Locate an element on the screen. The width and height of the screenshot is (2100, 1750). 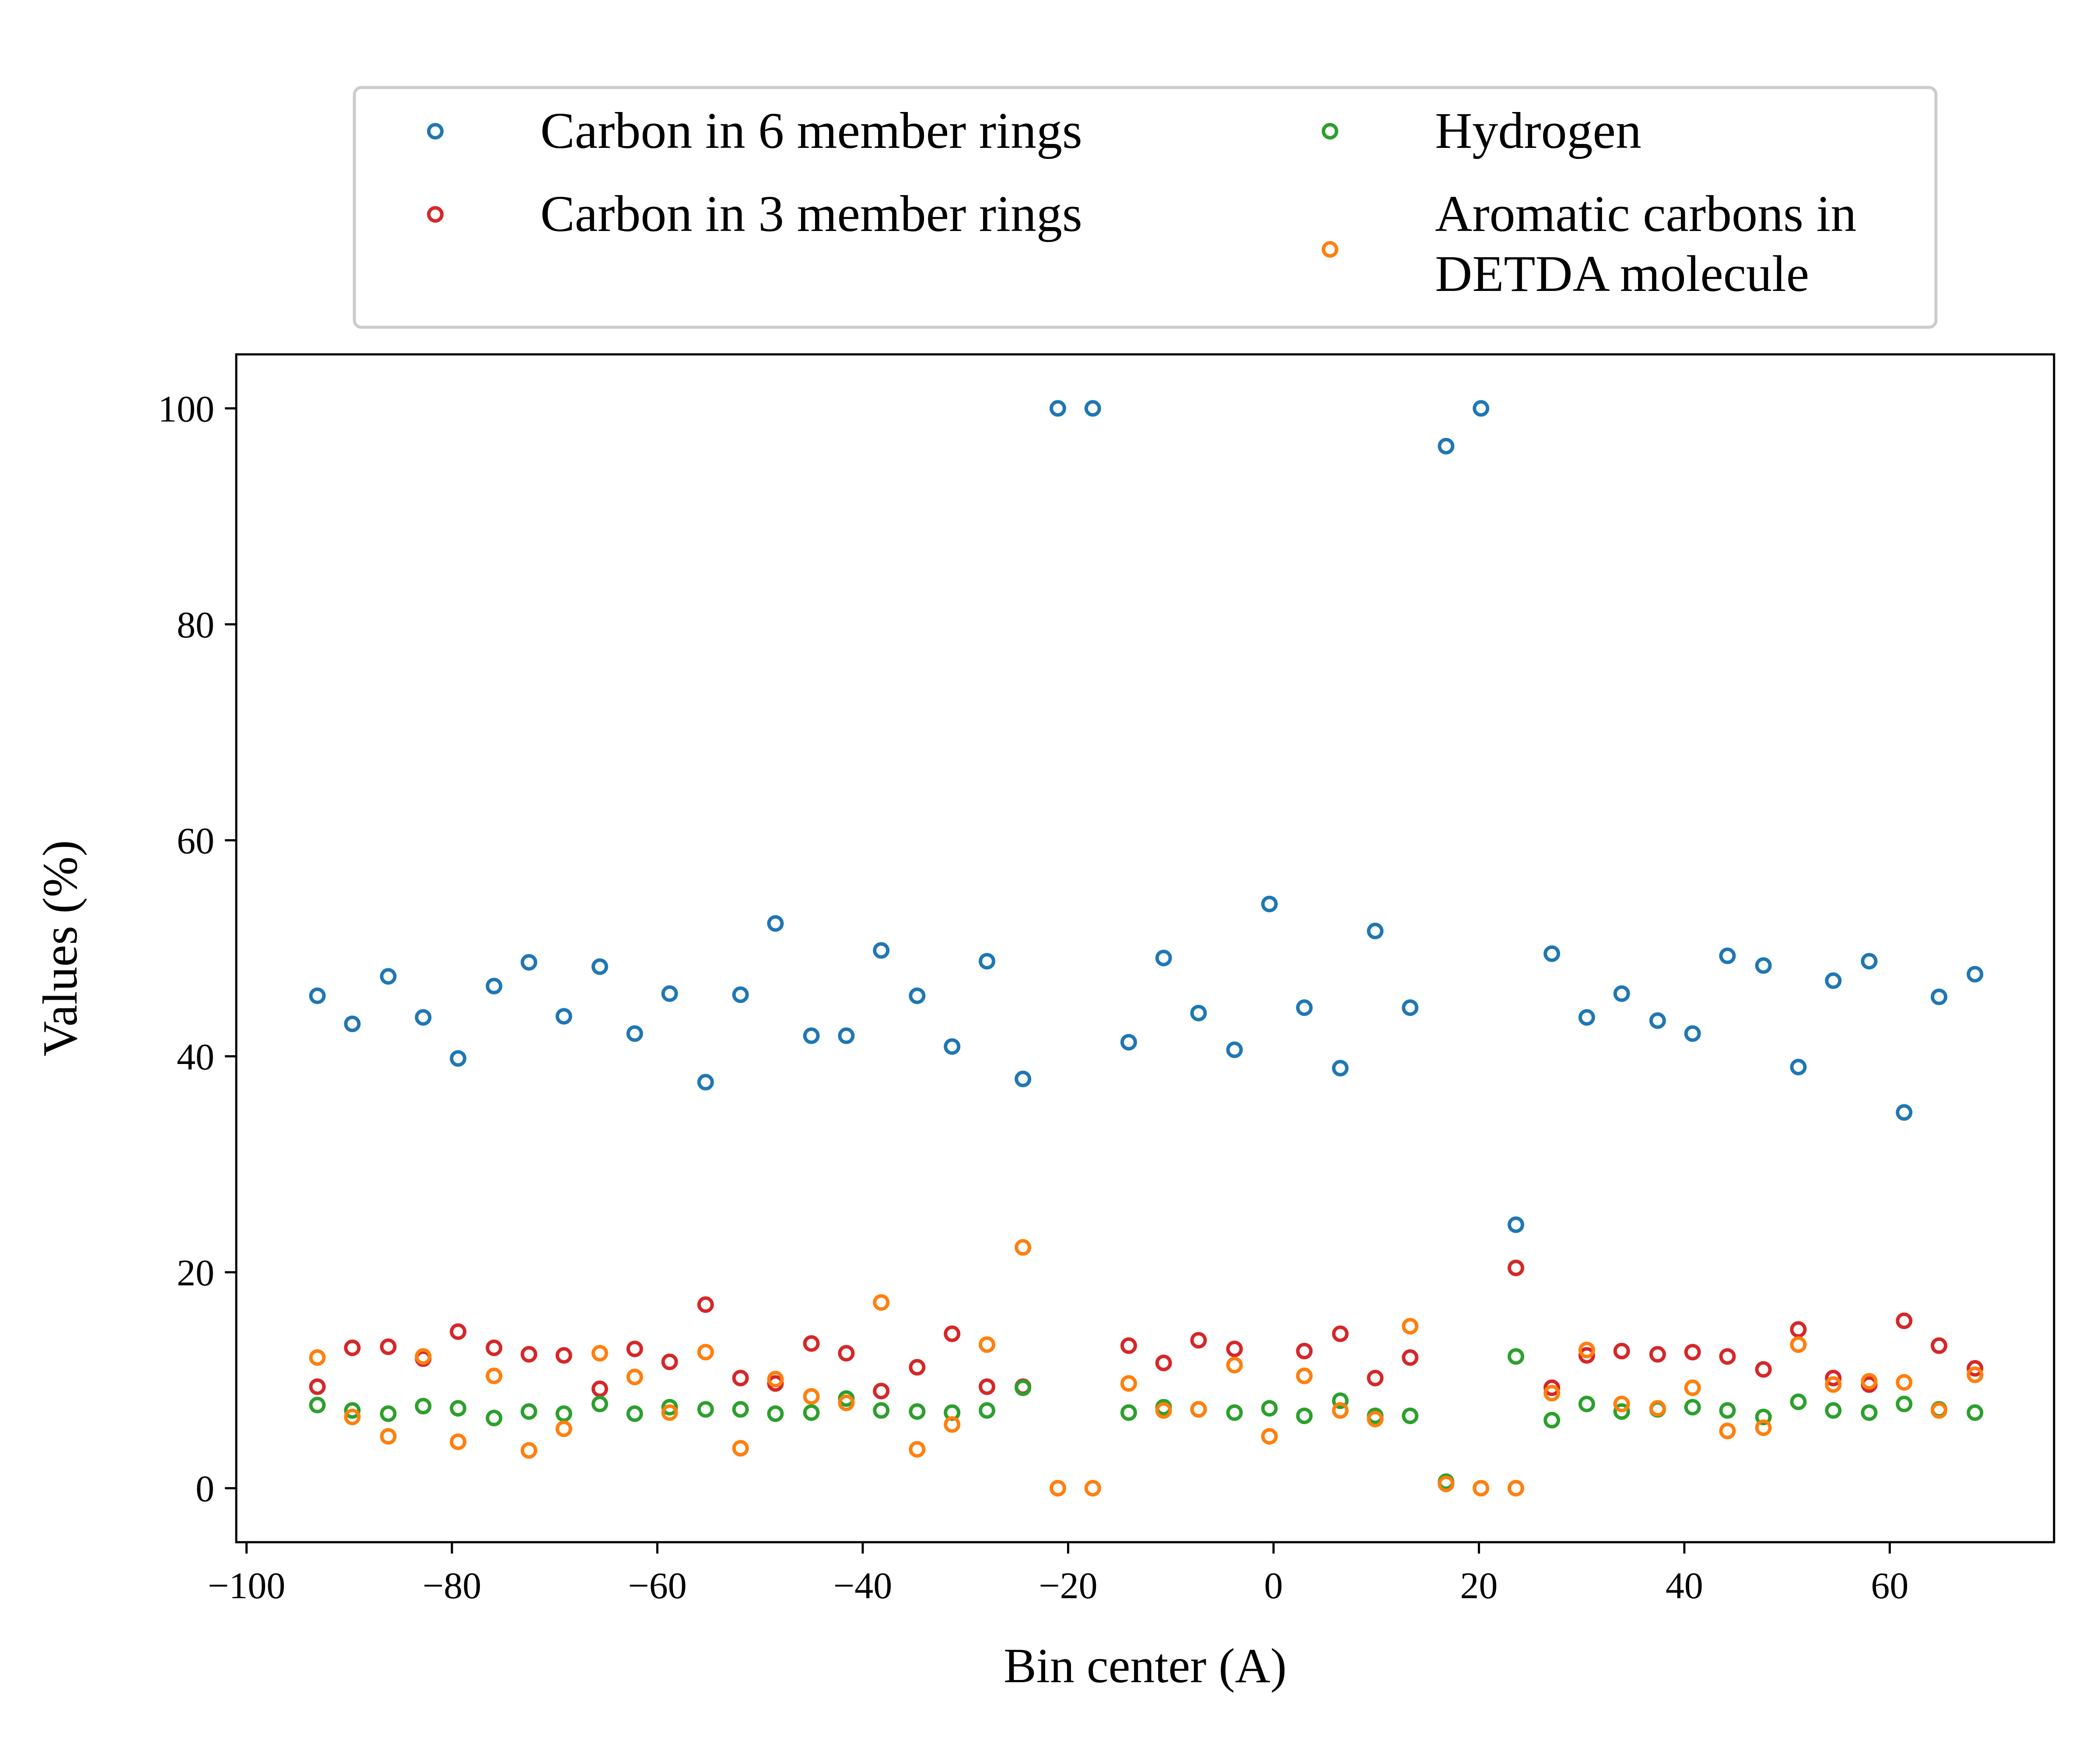
x-tick-label: −80 is located at coordinates (452, 1585).